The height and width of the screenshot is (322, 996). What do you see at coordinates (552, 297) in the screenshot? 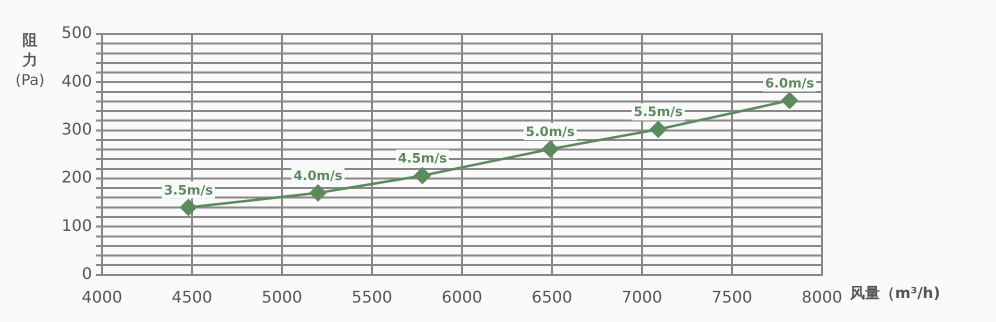
I see `x-tick-label: 6500` at bounding box center [552, 297].